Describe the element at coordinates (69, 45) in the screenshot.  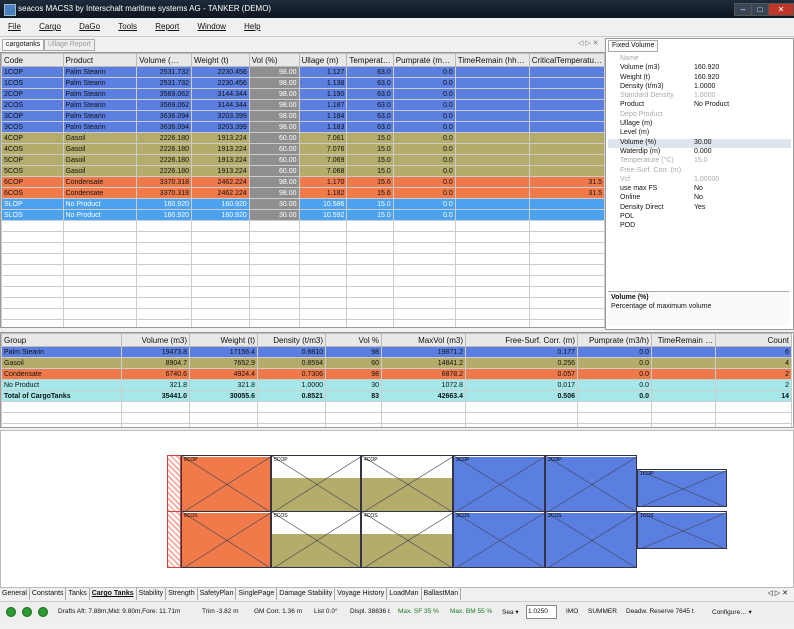
I see `tab-ullage-report: Ullage Report` at that location.